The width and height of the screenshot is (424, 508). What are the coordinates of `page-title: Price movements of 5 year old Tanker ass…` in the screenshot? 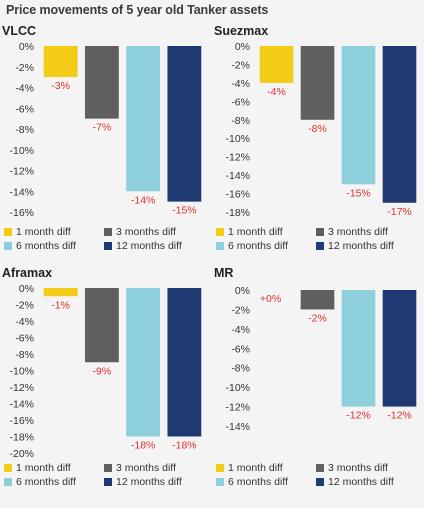 It's located at (137, 10).